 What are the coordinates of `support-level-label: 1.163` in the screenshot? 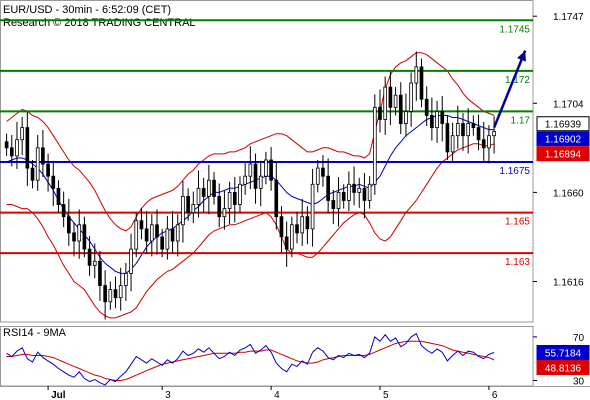 It's located at (517, 262).